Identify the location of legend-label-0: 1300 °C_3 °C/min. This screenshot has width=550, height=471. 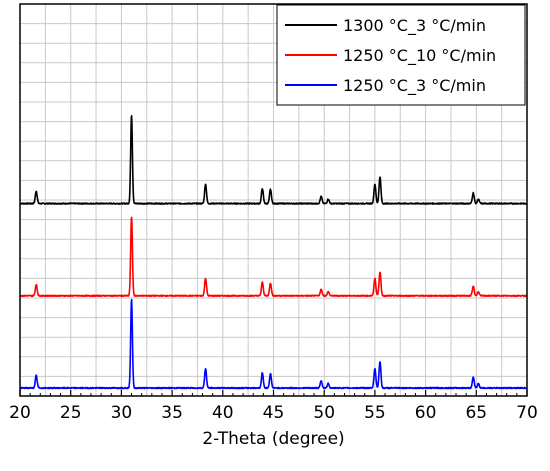
(414, 26).